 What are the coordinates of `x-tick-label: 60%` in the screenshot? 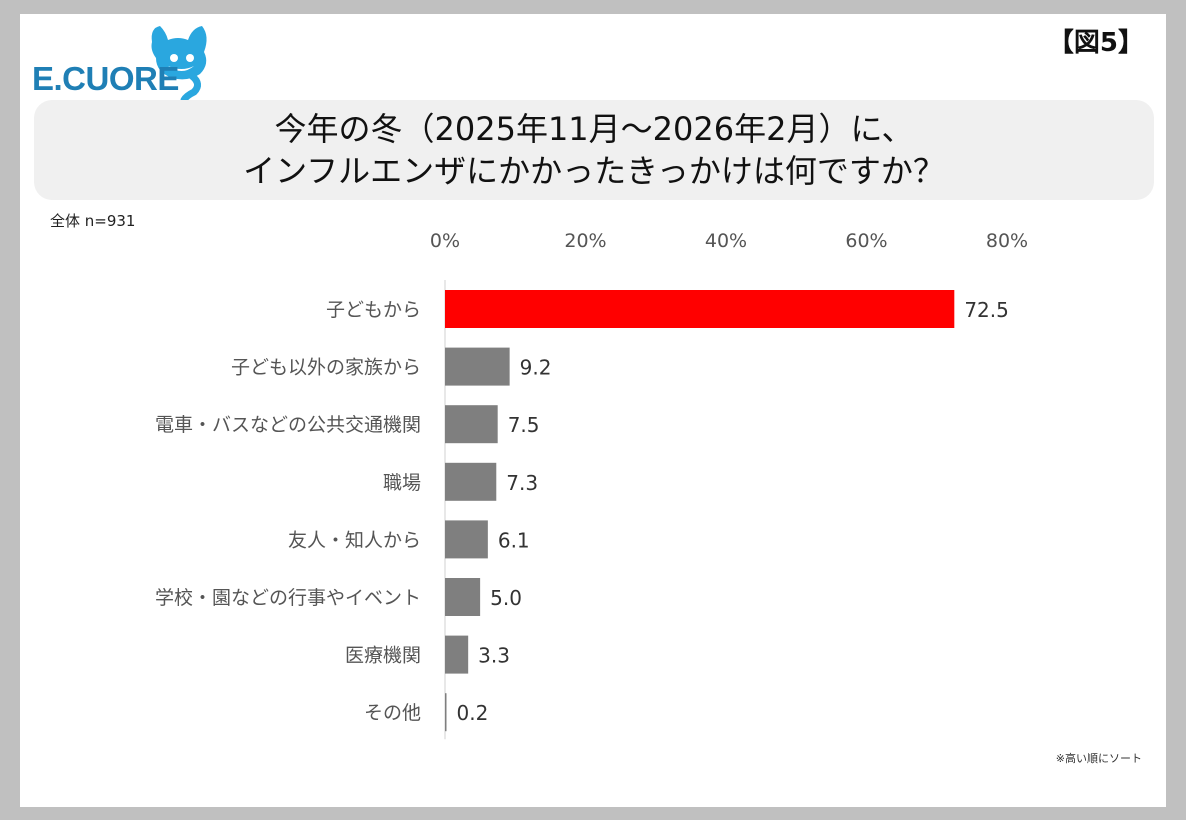 It's located at (866, 241).